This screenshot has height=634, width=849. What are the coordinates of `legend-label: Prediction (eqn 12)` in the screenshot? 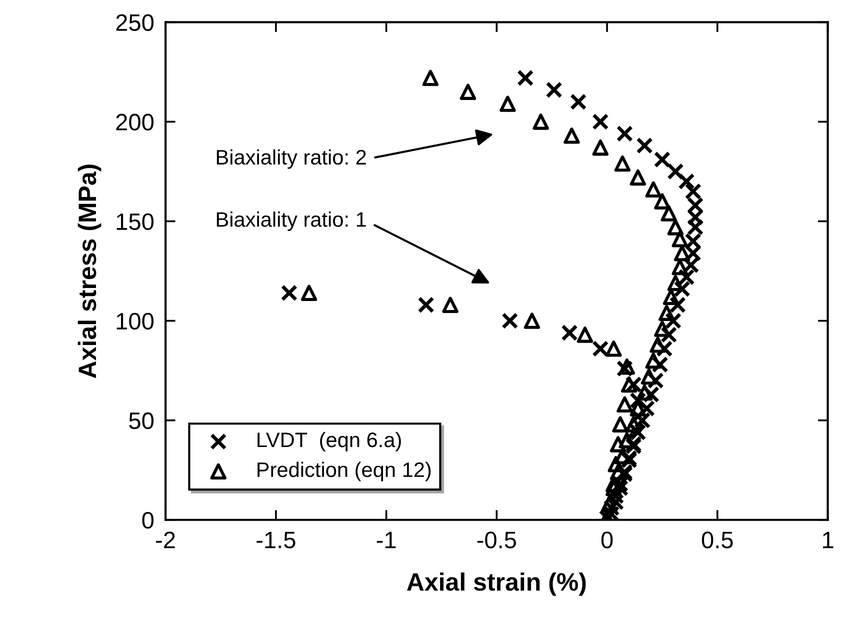 It's located at (344, 472).